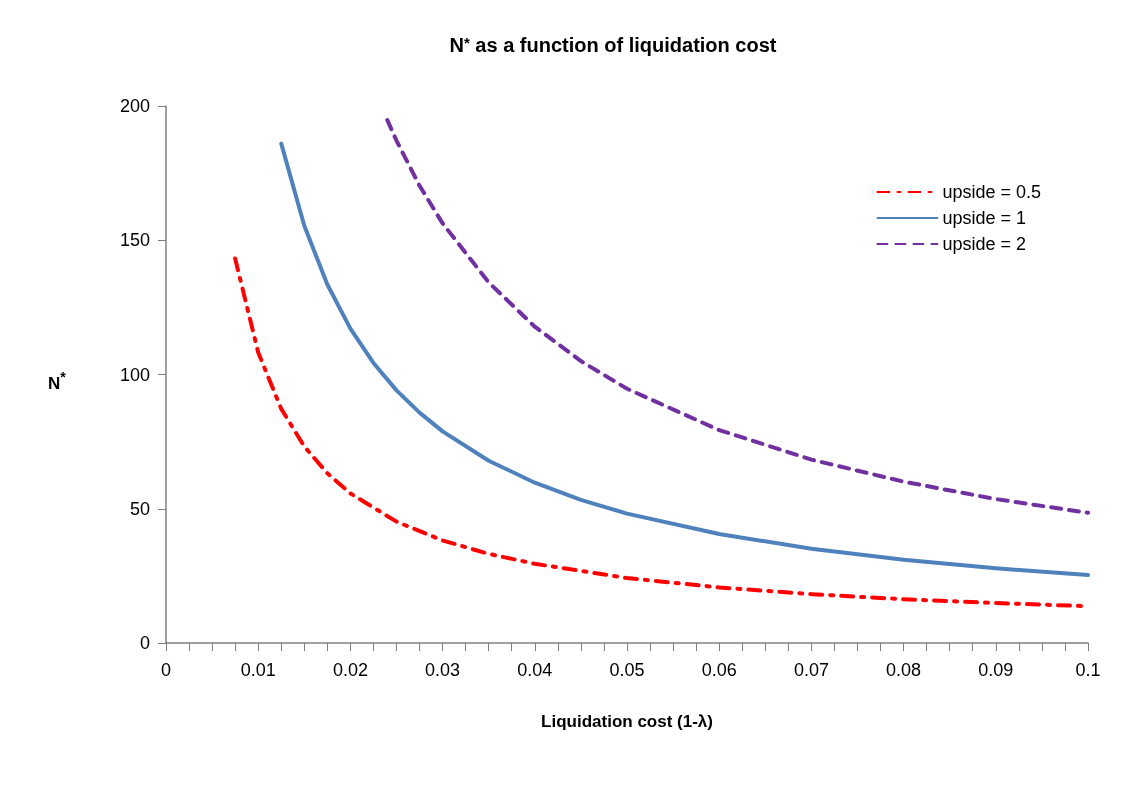 Image resolution: width=1134 pixels, height=793 pixels. What do you see at coordinates (134, 374) in the screenshot?
I see `y-tick-label: 100` at bounding box center [134, 374].